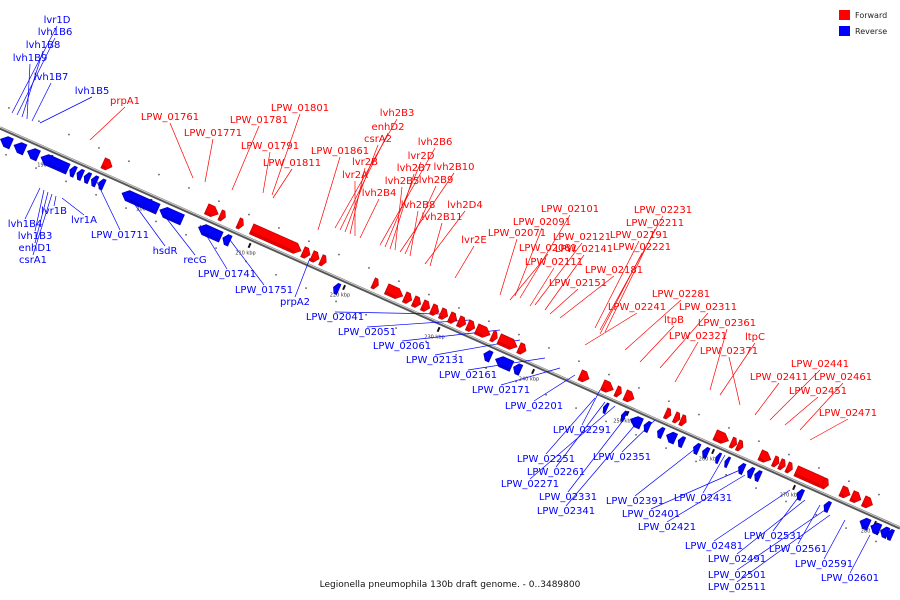 This screenshot has height=600, width=900. I want to click on gene-label: LPW_02601, so click(850, 578).